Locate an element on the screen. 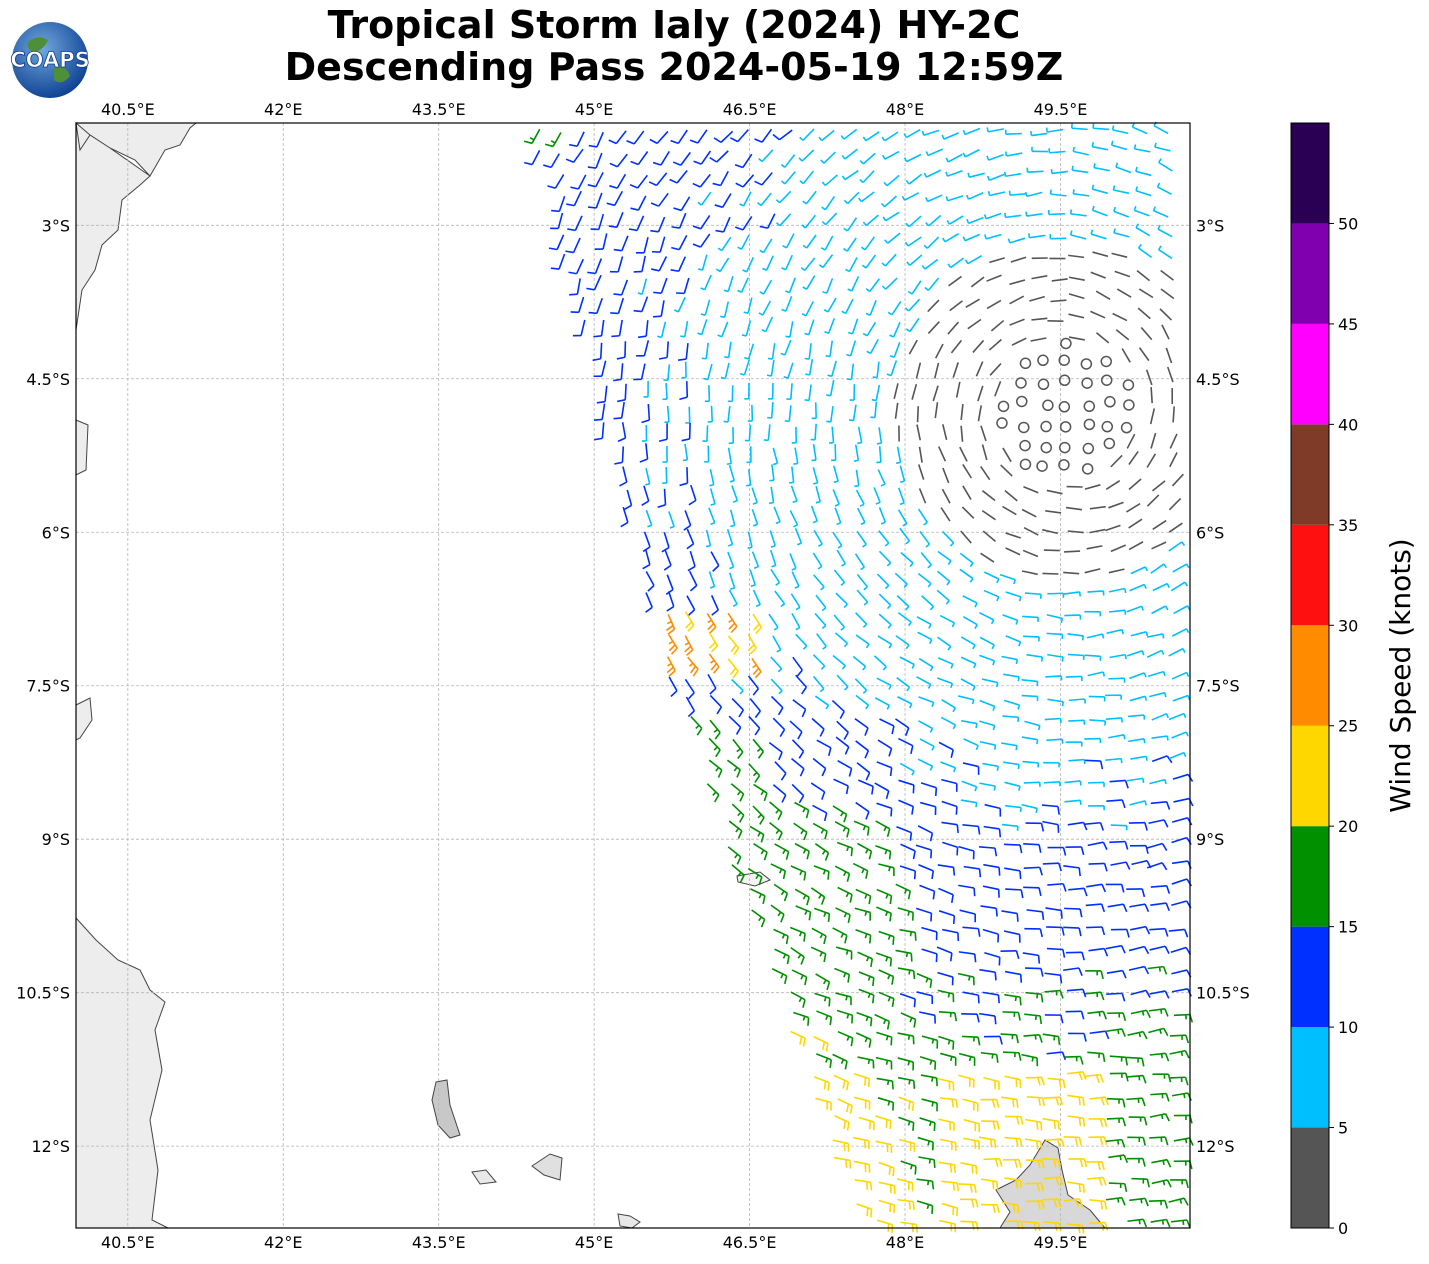 This screenshot has width=1429, height=1264. lat-tick-label-left: 10.5°S is located at coordinates (43, 993).